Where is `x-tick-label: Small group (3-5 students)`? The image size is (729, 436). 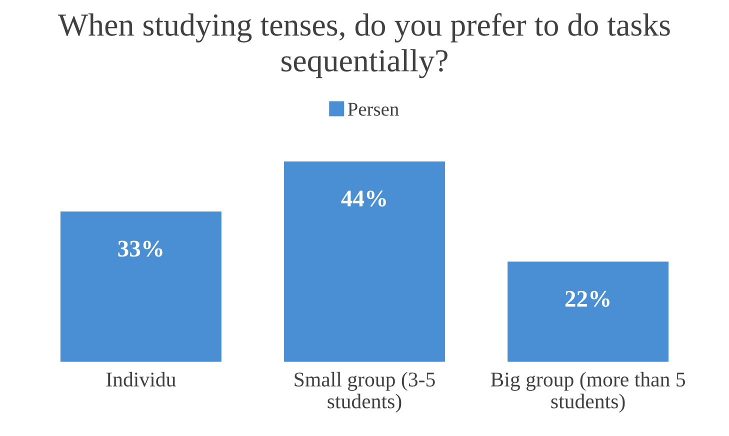
x-tick-label: Small group (3-5 students) is located at coordinates (364, 392).